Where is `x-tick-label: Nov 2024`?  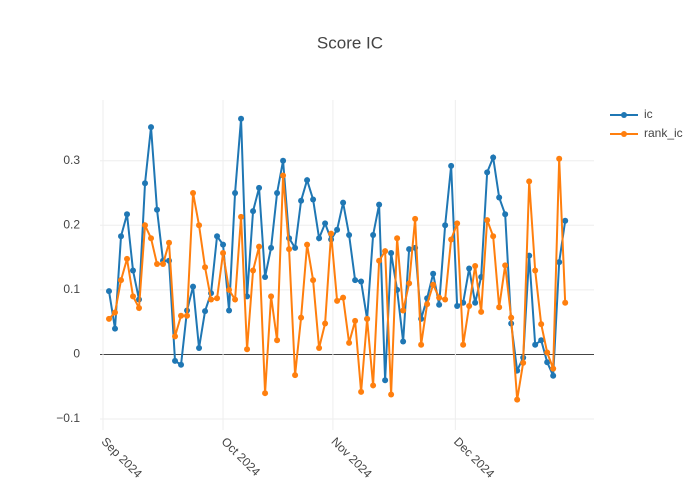
x-tick-label: Nov 2024 is located at coordinates (352, 457).